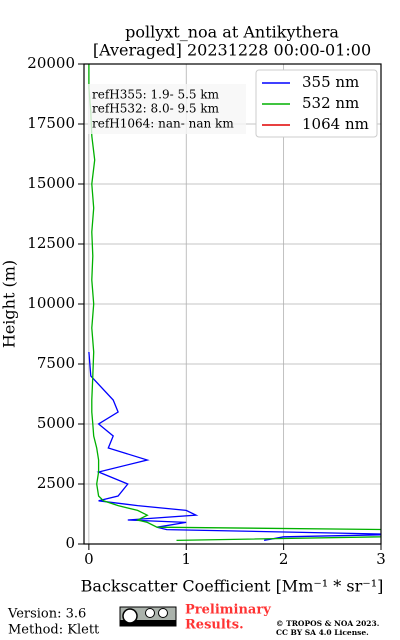  Describe the element at coordinates (381, 559) in the screenshot. I see `x-tick-label: 3` at that location.